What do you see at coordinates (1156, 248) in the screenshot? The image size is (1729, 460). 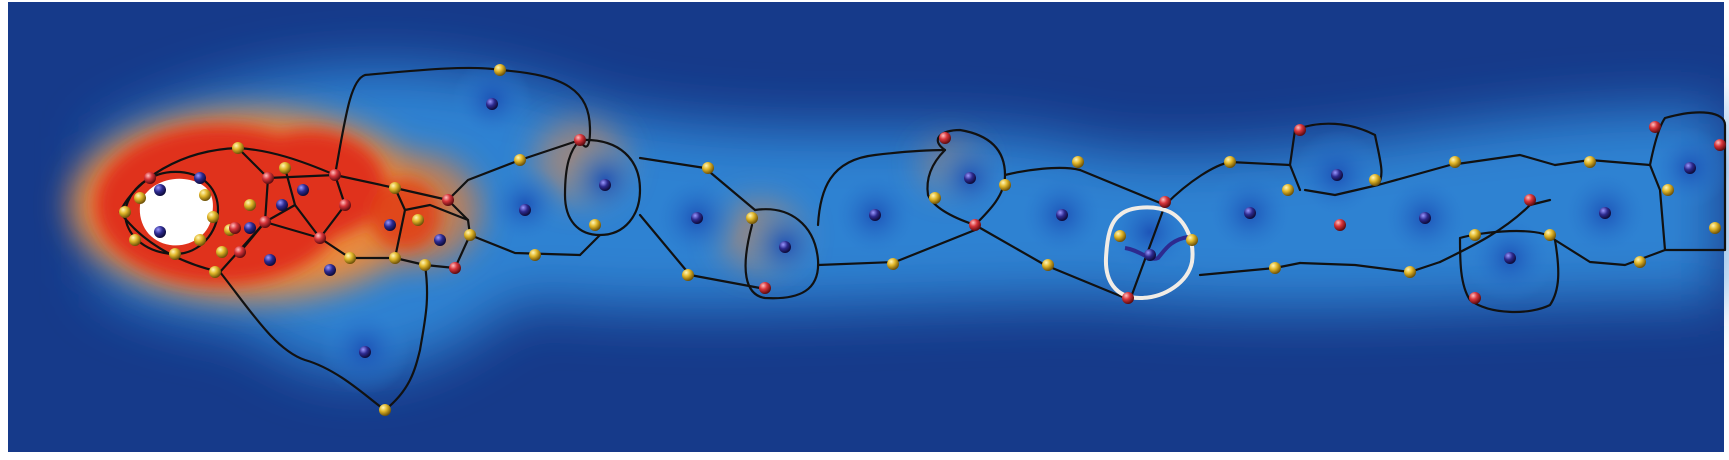 I see `highlighted-cell-trace` at bounding box center [1156, 248].